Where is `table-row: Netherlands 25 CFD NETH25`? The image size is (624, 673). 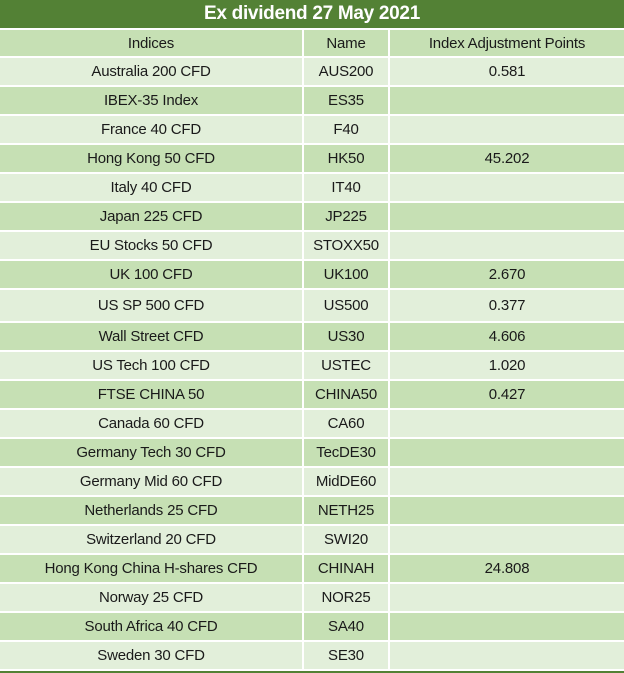
table-row: Netherlands 25 CFD NETH25 is located at coordinates (312, 510).